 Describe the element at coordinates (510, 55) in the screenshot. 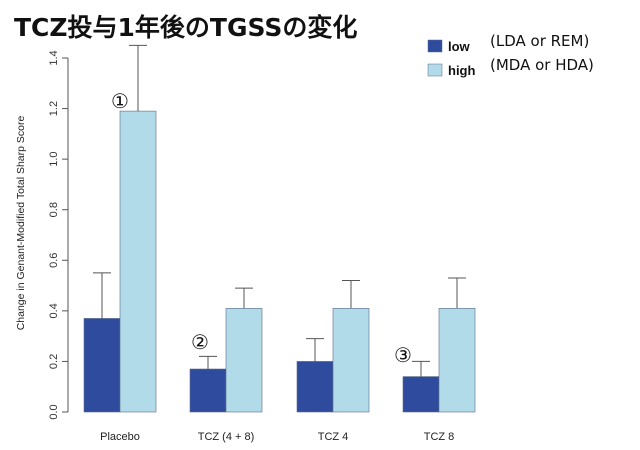

I see `legend: low (LDA or REM) high (MDA or HDA)` at that location.